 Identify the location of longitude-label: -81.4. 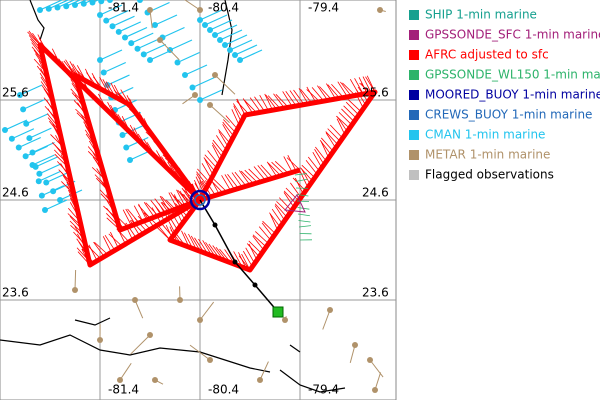
(123, 390).